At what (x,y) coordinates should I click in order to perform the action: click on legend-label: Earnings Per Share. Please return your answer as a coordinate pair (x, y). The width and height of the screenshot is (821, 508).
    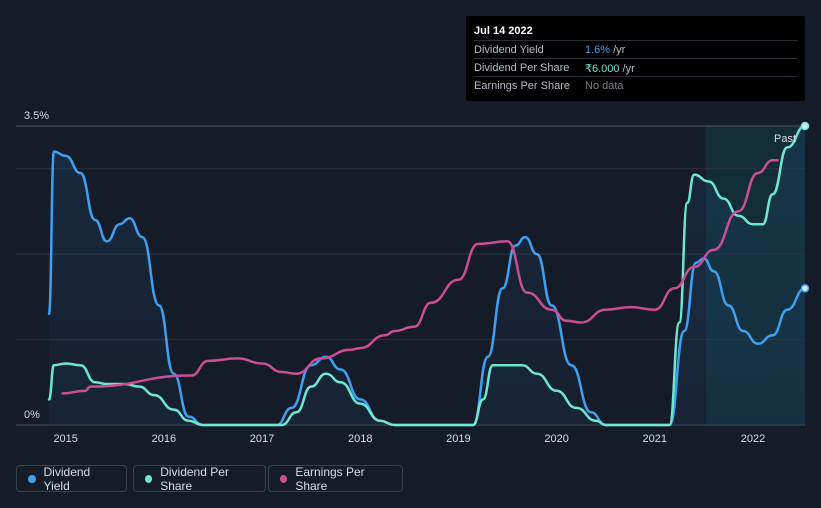
    Looking at the image, I should click on (330, 478).